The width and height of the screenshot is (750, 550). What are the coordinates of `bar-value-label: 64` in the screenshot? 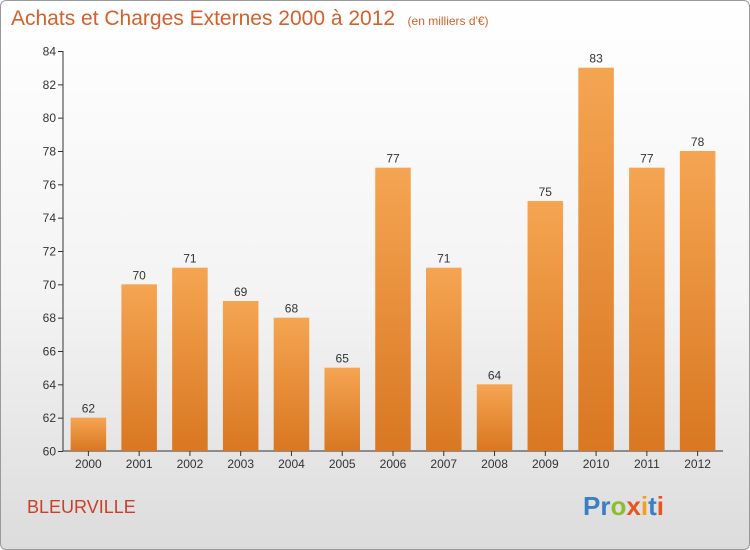 It's located at (495, 375).